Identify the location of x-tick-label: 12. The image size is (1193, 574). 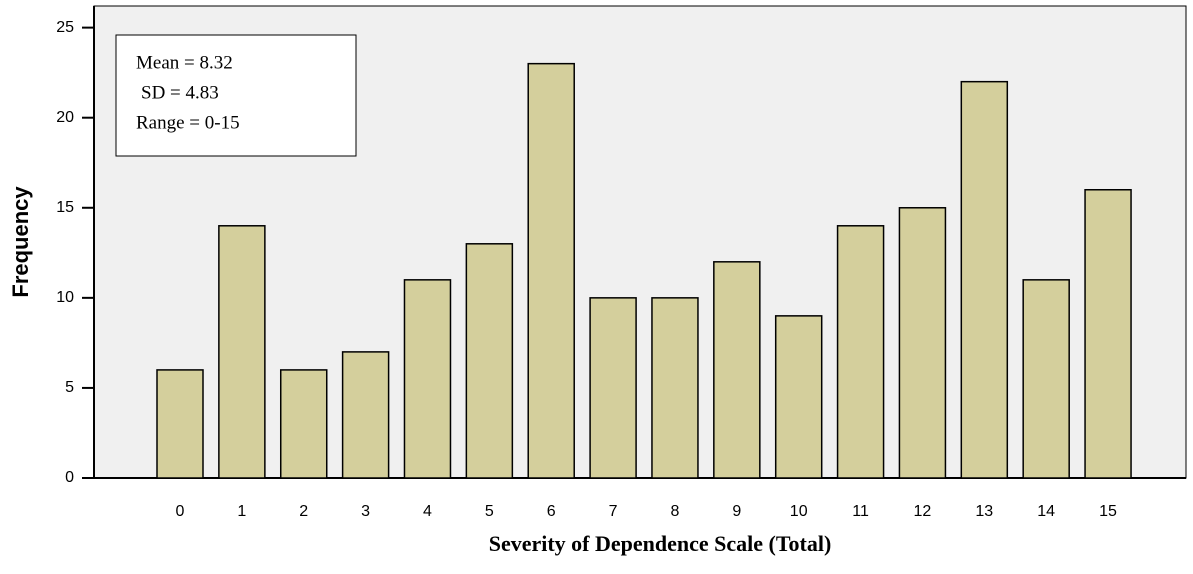
(923, 511).